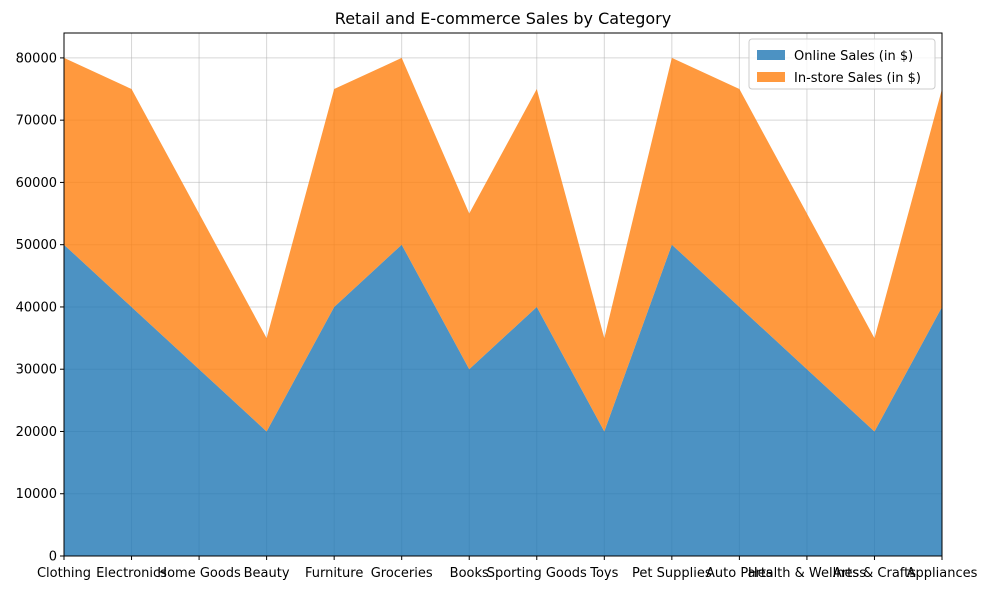  What do you see at coordinates (36, 245) in the screenshot?
I see `y-tick-label: 50000` at bounding box center [36, 245].